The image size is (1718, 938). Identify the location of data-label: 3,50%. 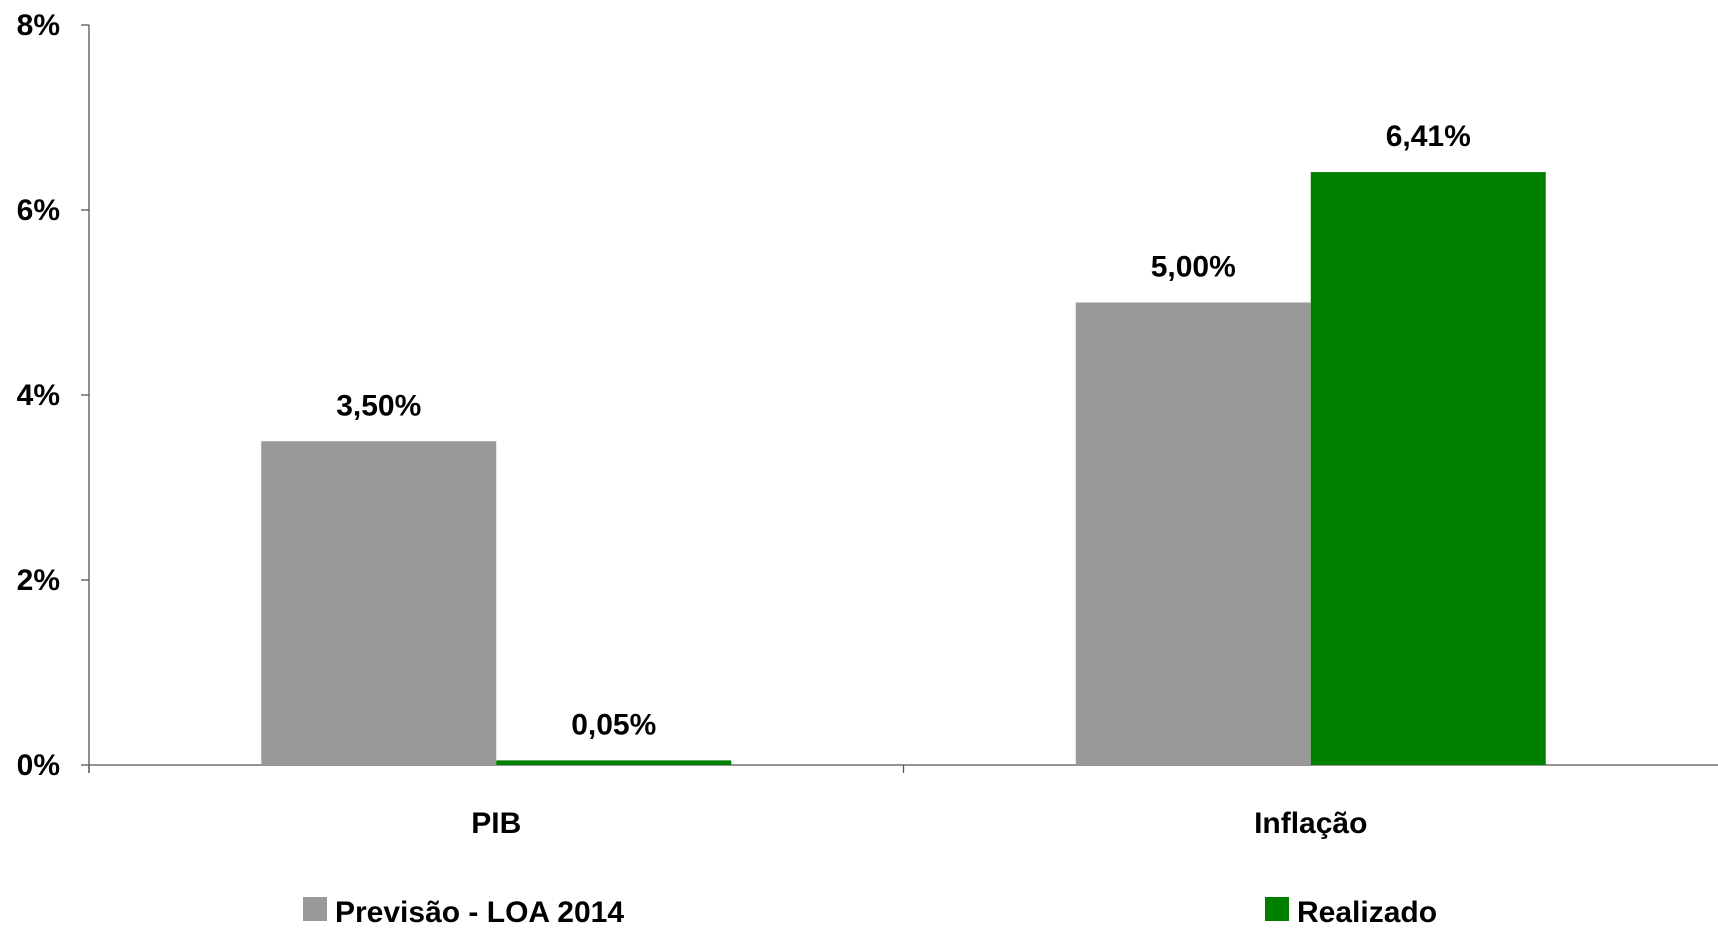
(378, 405).